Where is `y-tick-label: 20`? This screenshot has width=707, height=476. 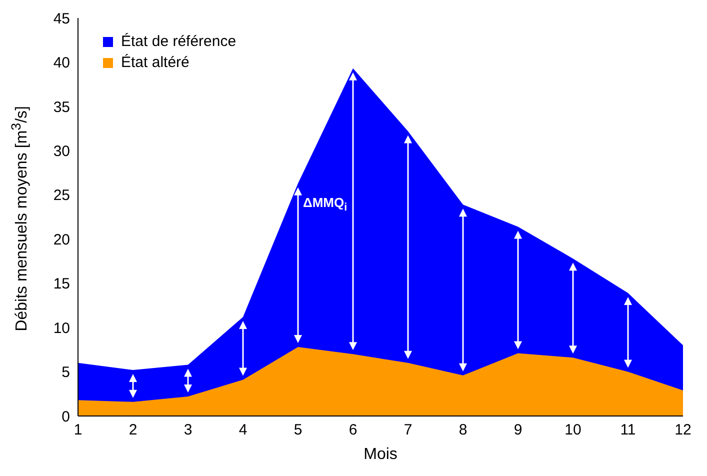
y-tick-label: 20 is located at coordinates (61, 239).